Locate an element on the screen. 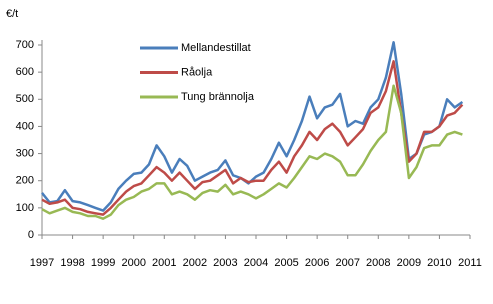 The width and height of the screenshot is (493, 304). y-tick-label: 600 is located at coordinates (25, 72).